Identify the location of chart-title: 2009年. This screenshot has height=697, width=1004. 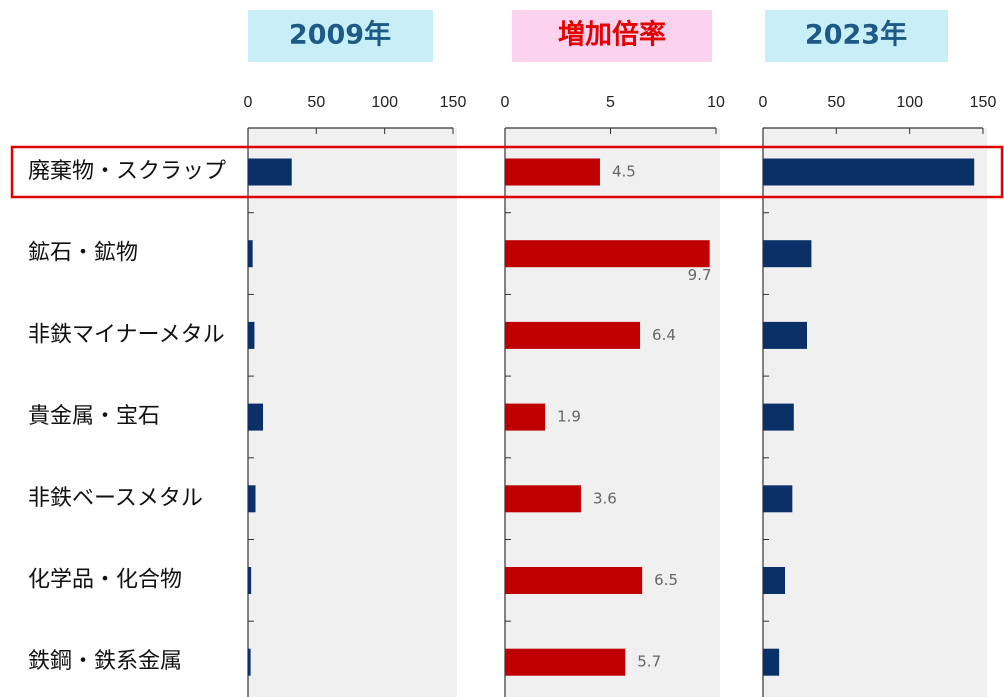
(340, 35).